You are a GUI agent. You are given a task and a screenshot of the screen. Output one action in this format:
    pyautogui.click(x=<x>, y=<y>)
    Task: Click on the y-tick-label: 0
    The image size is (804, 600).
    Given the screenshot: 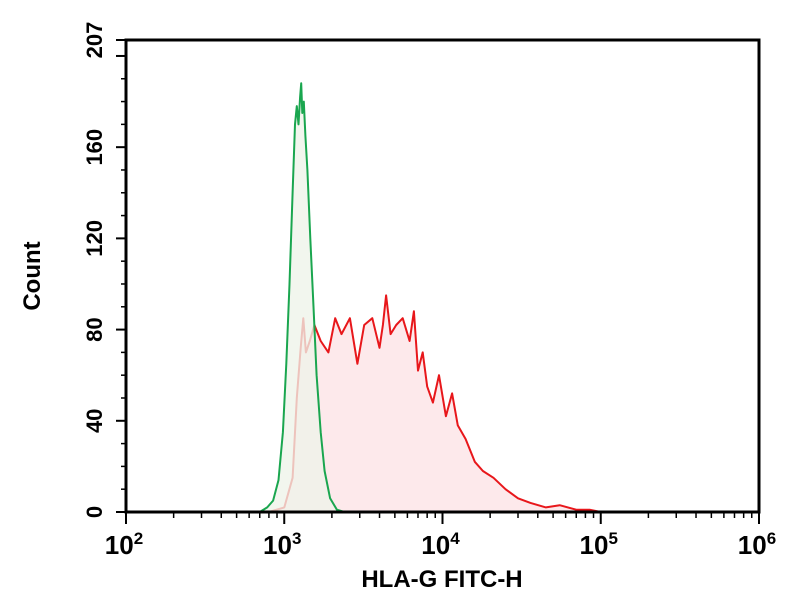 What is the action you would take?
    pyautogui.click(x=94, y=512)
    